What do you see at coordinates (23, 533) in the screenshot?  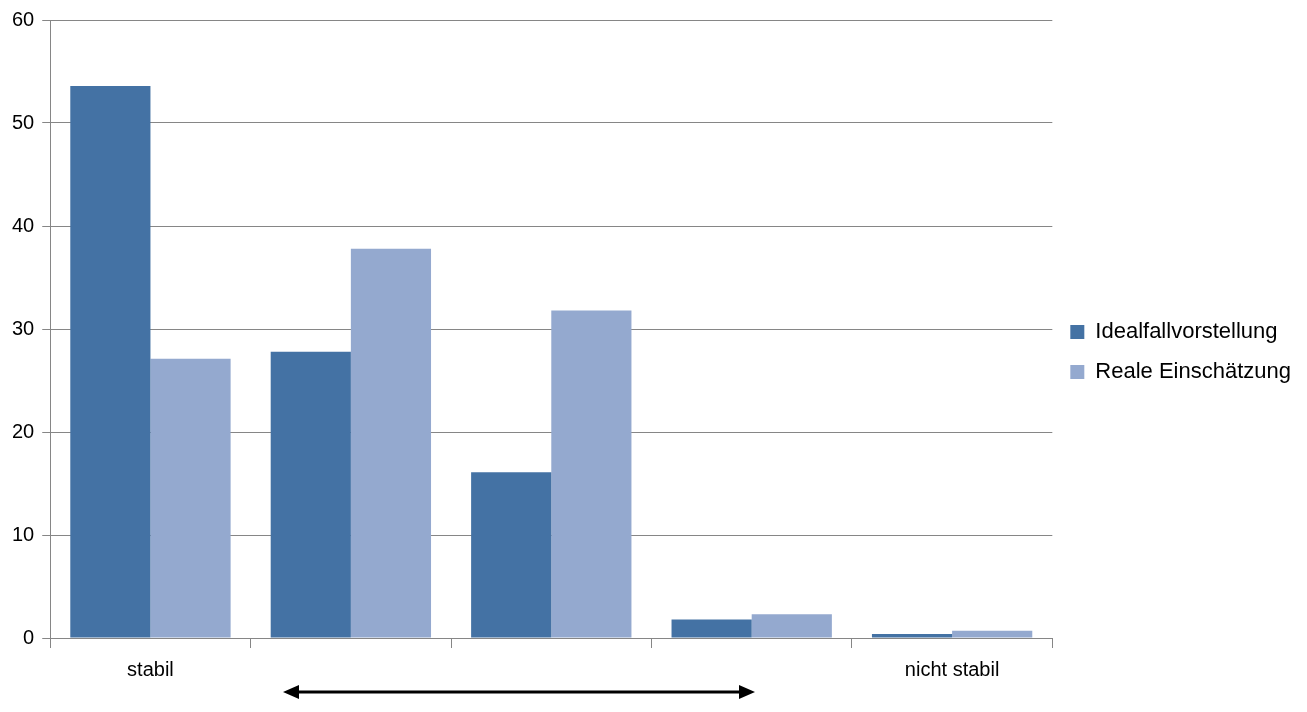 I see `y-tick-label: 10` at bounding box center [23, 533].